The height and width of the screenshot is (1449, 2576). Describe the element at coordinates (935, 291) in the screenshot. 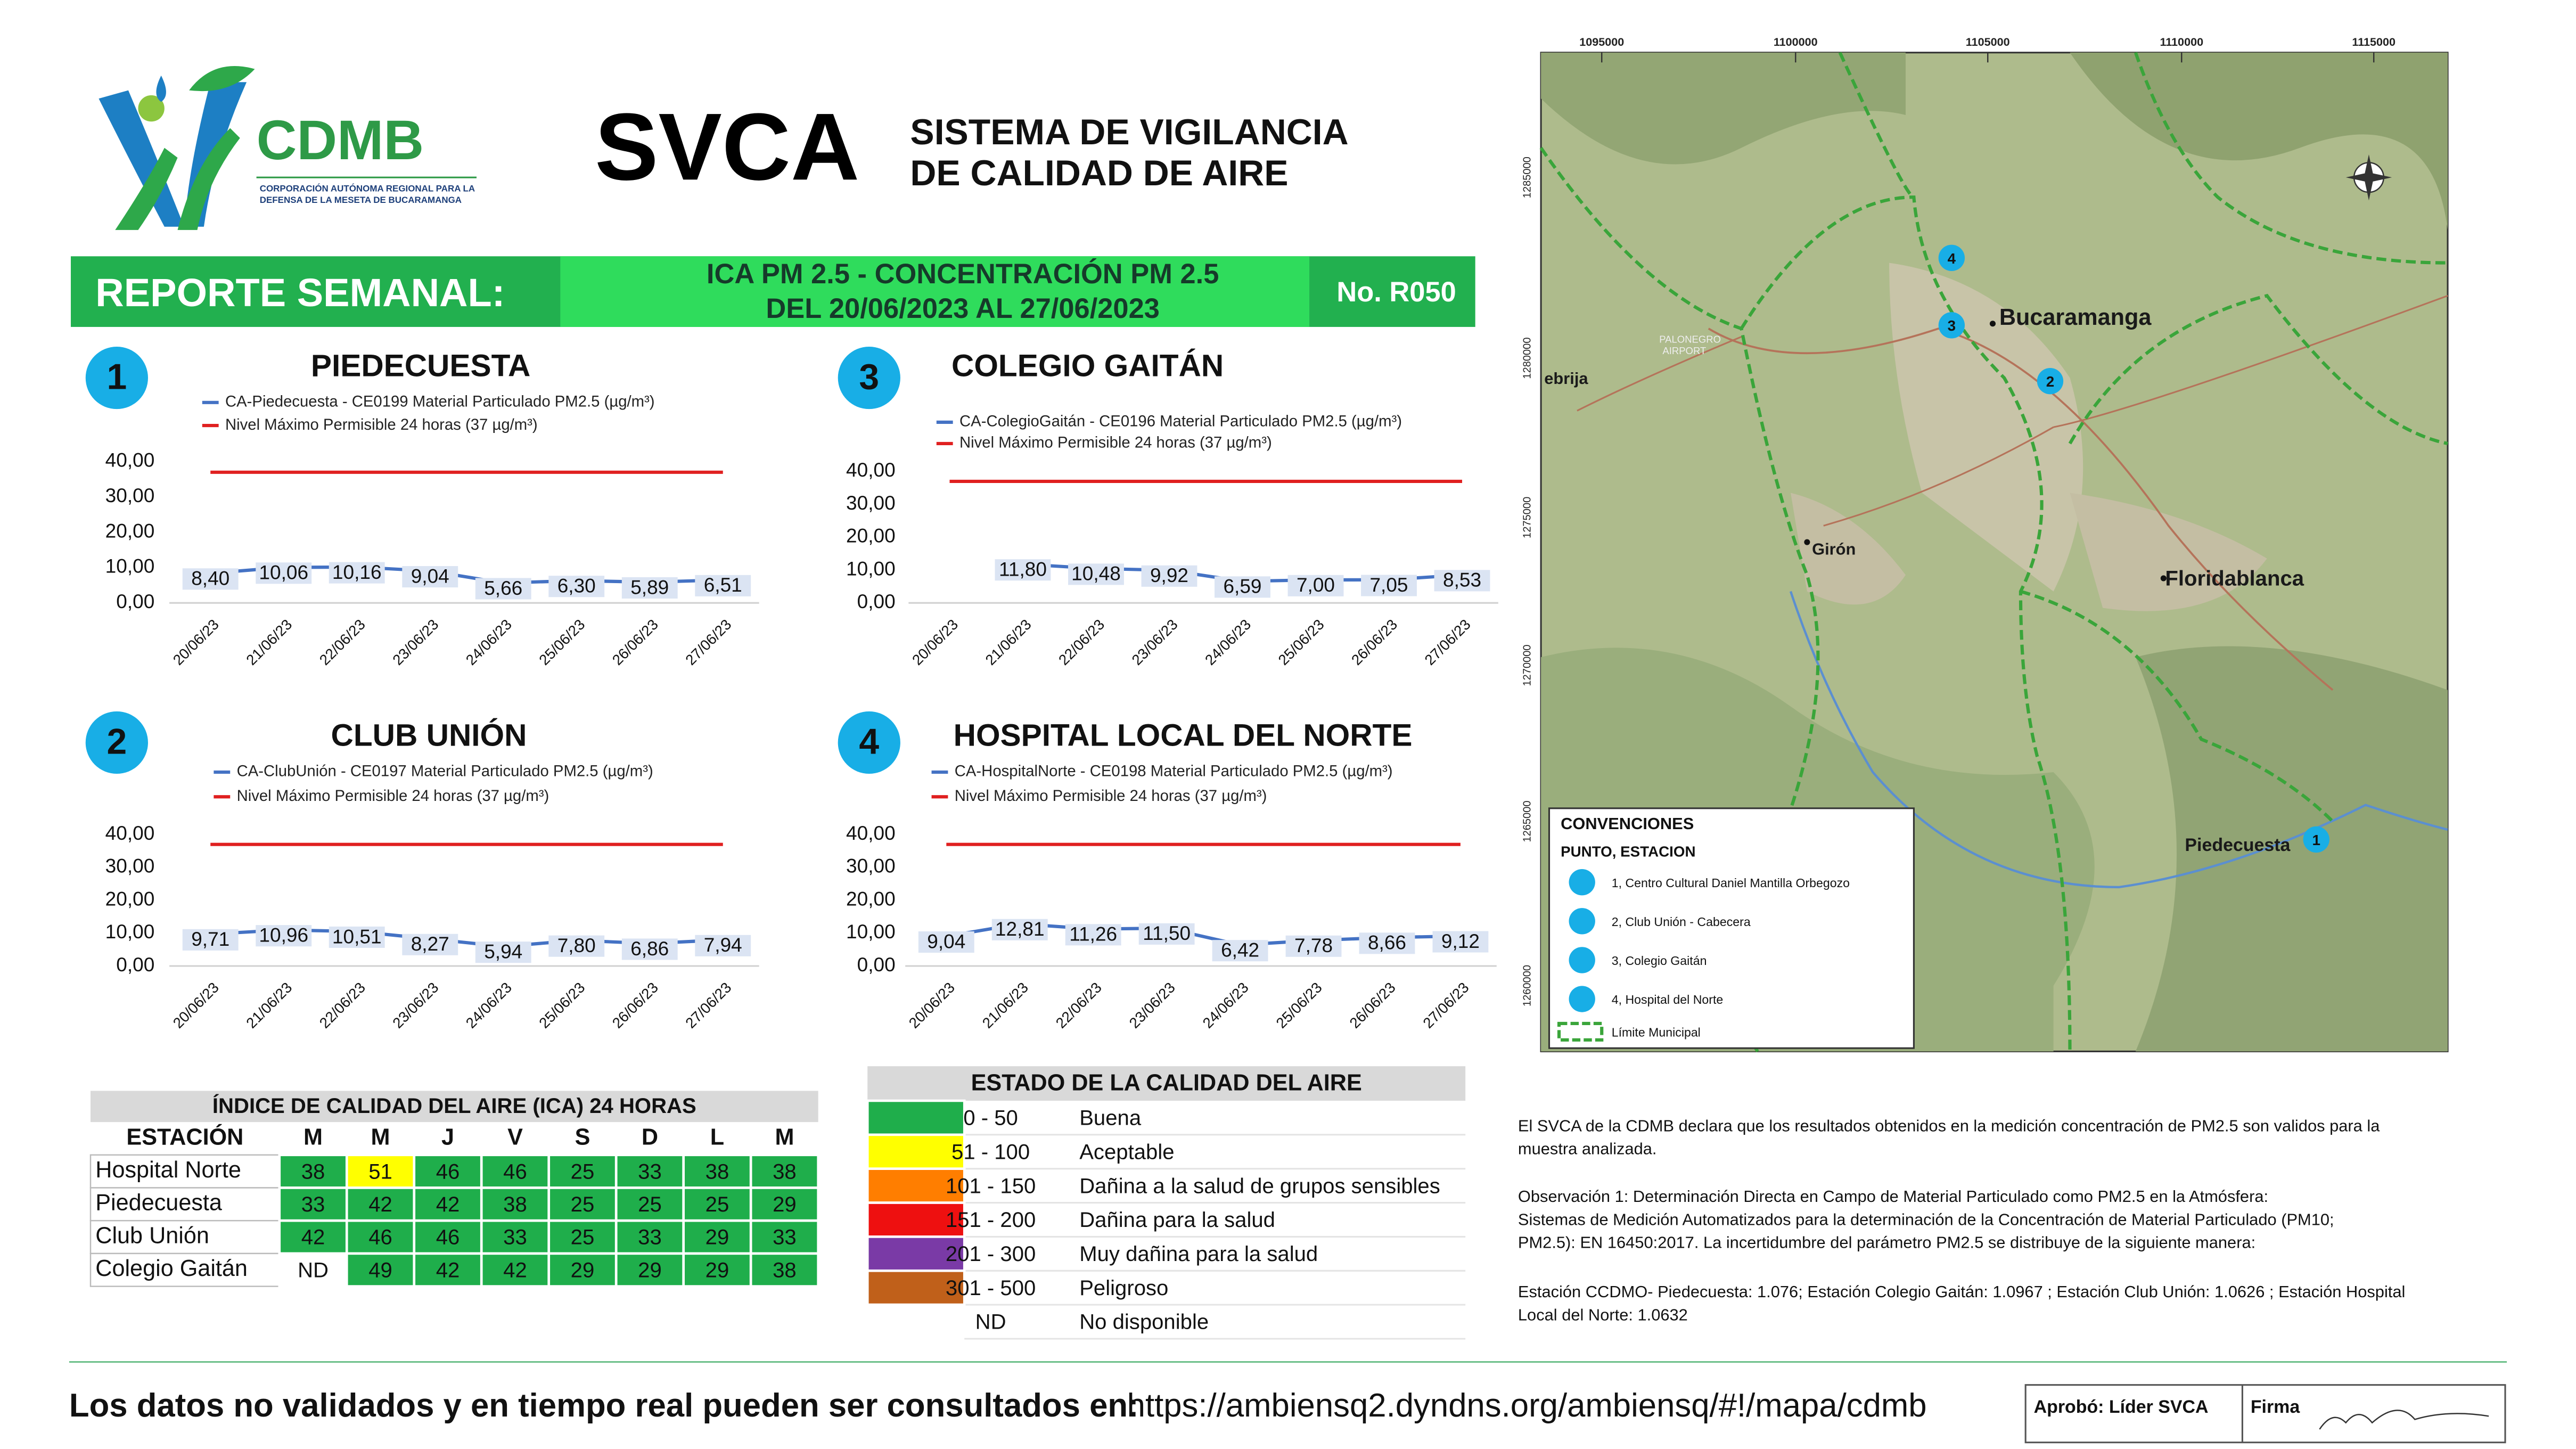

I see `banner-center` at that location.